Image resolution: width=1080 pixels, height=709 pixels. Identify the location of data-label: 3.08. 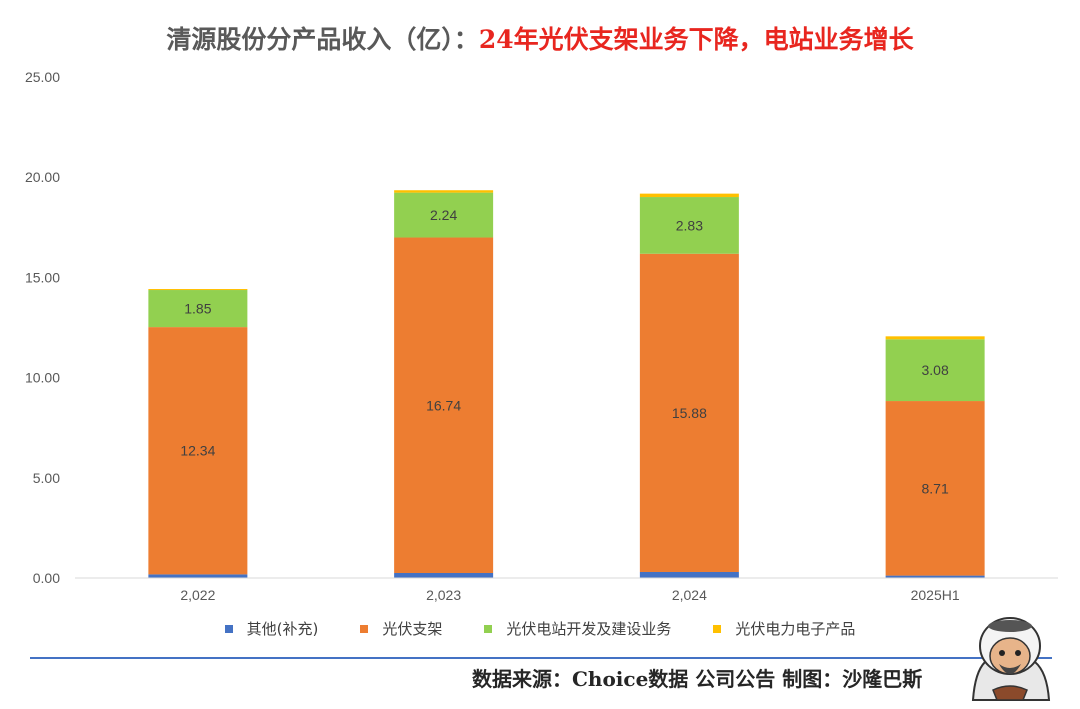
(935, 370).